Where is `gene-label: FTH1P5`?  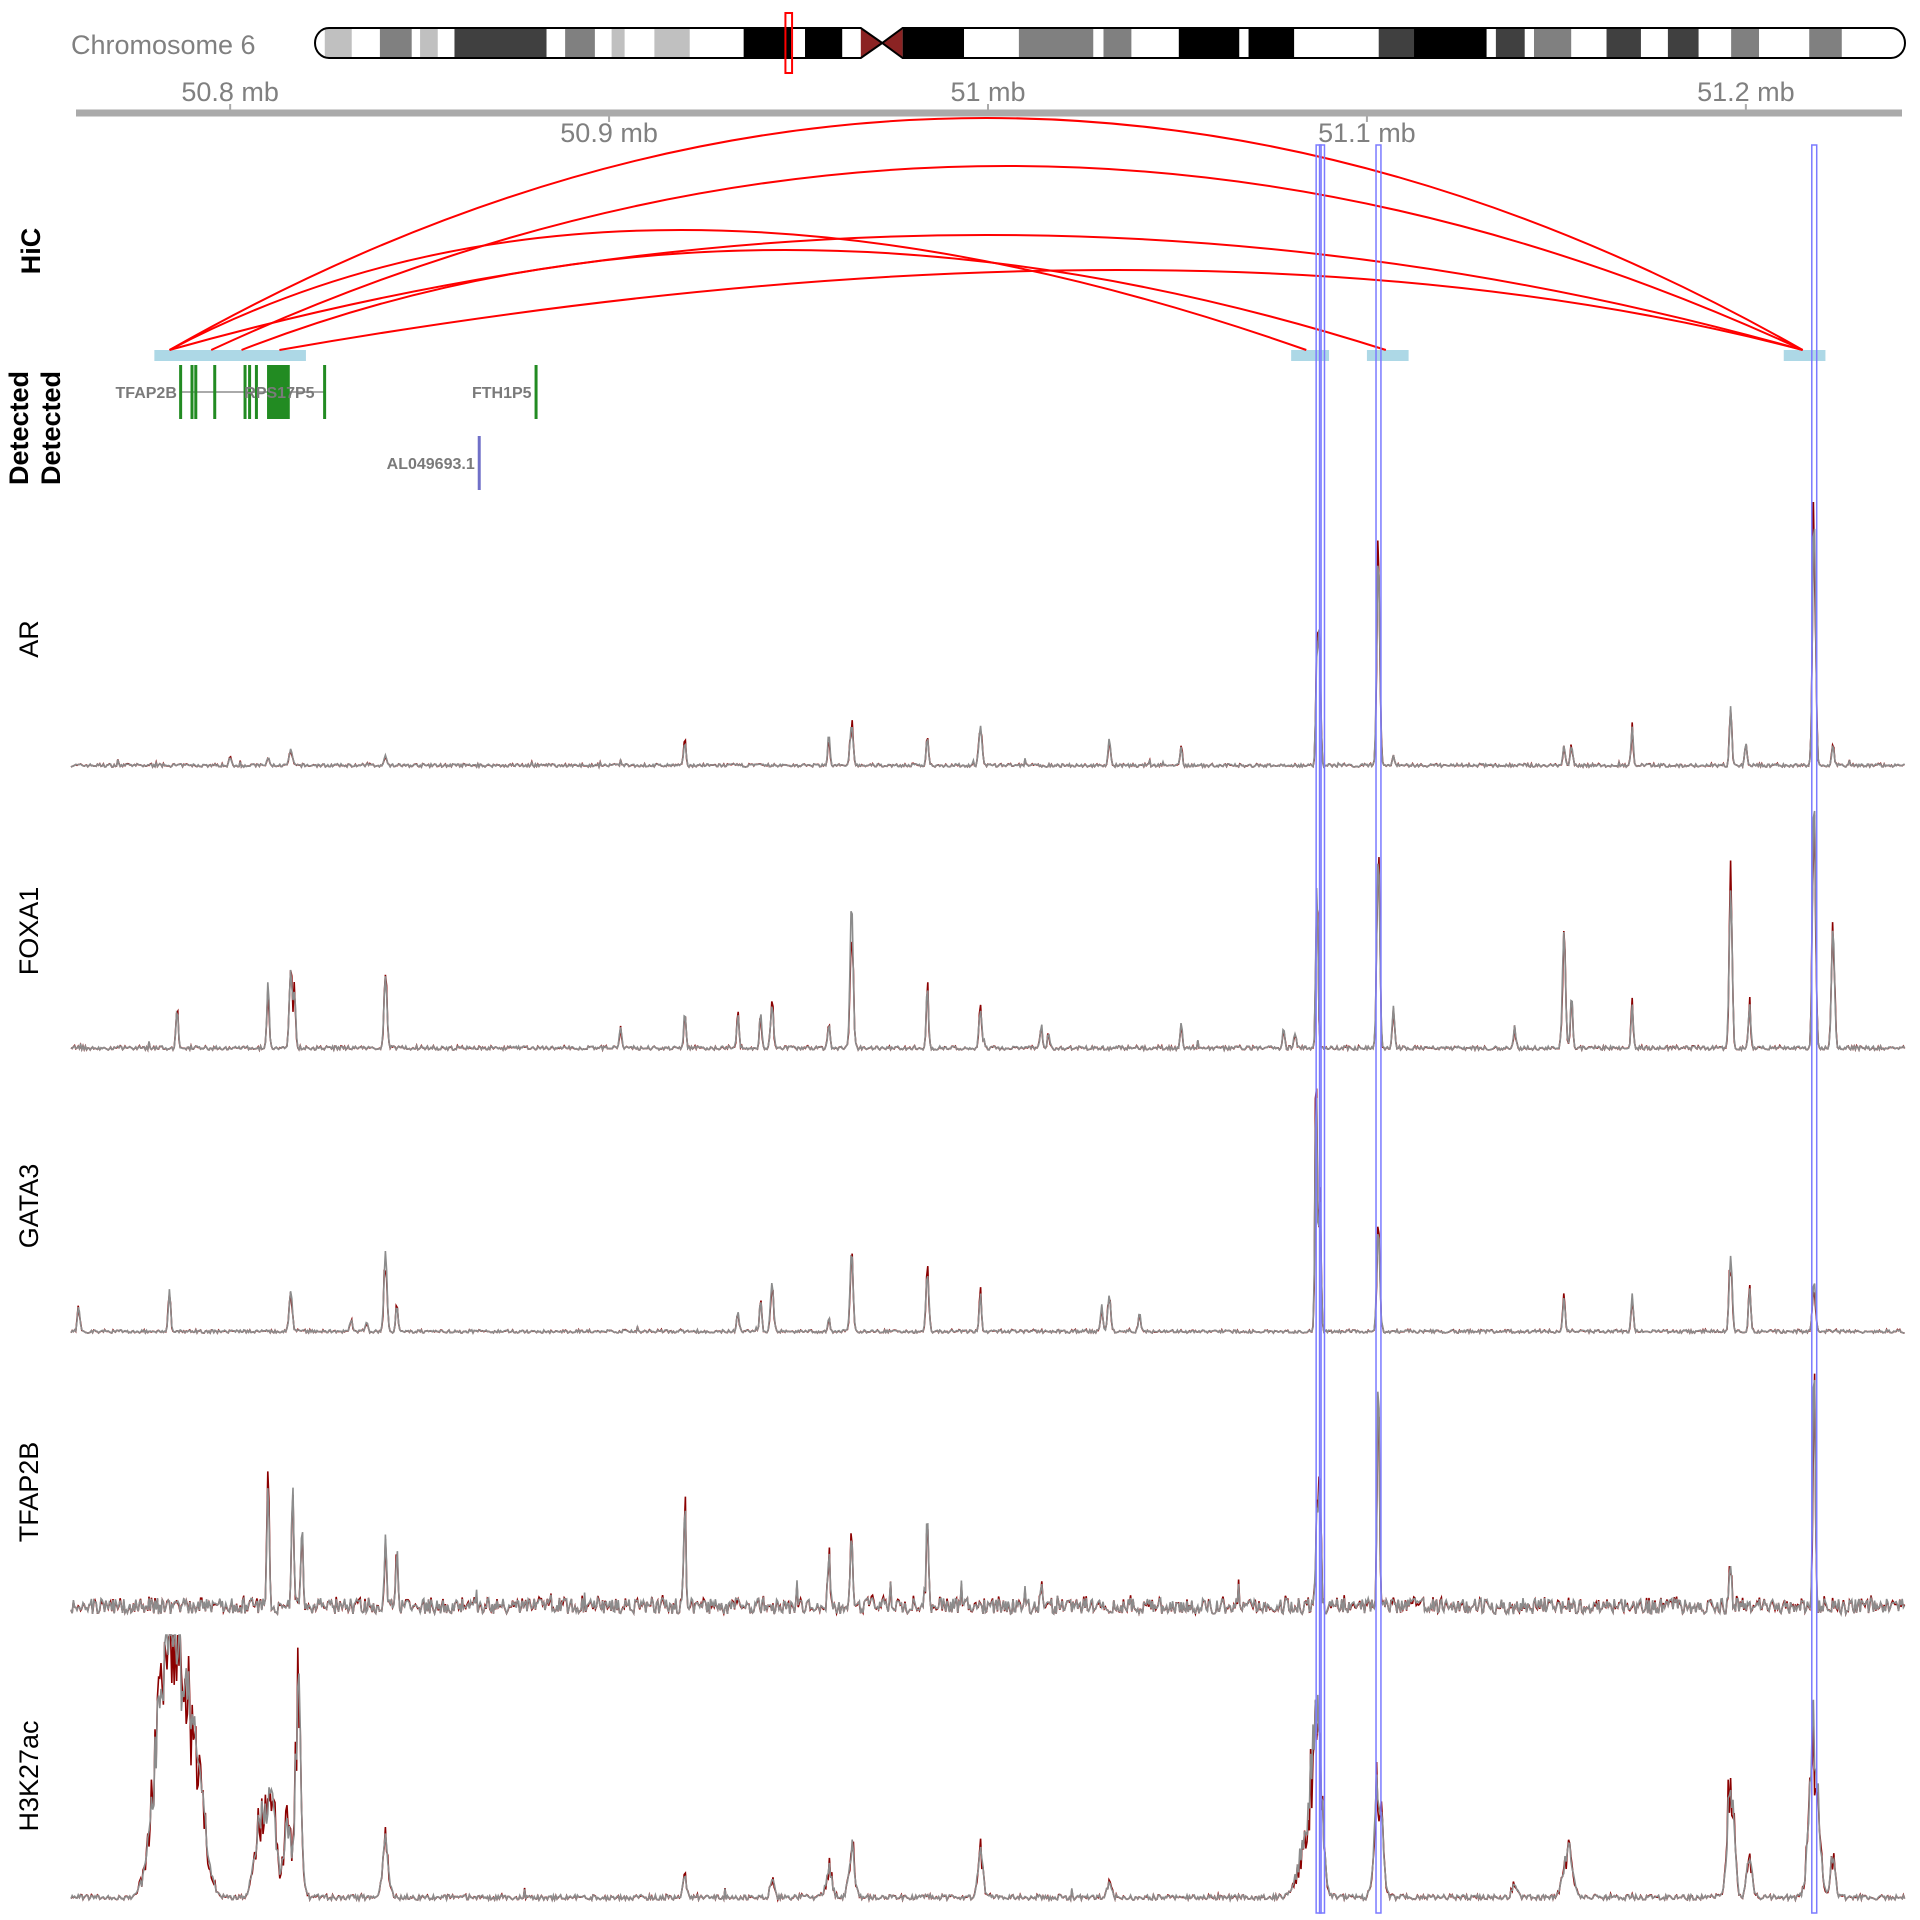 gene-label: FTH1P5 is located at coordinates (502, 393).